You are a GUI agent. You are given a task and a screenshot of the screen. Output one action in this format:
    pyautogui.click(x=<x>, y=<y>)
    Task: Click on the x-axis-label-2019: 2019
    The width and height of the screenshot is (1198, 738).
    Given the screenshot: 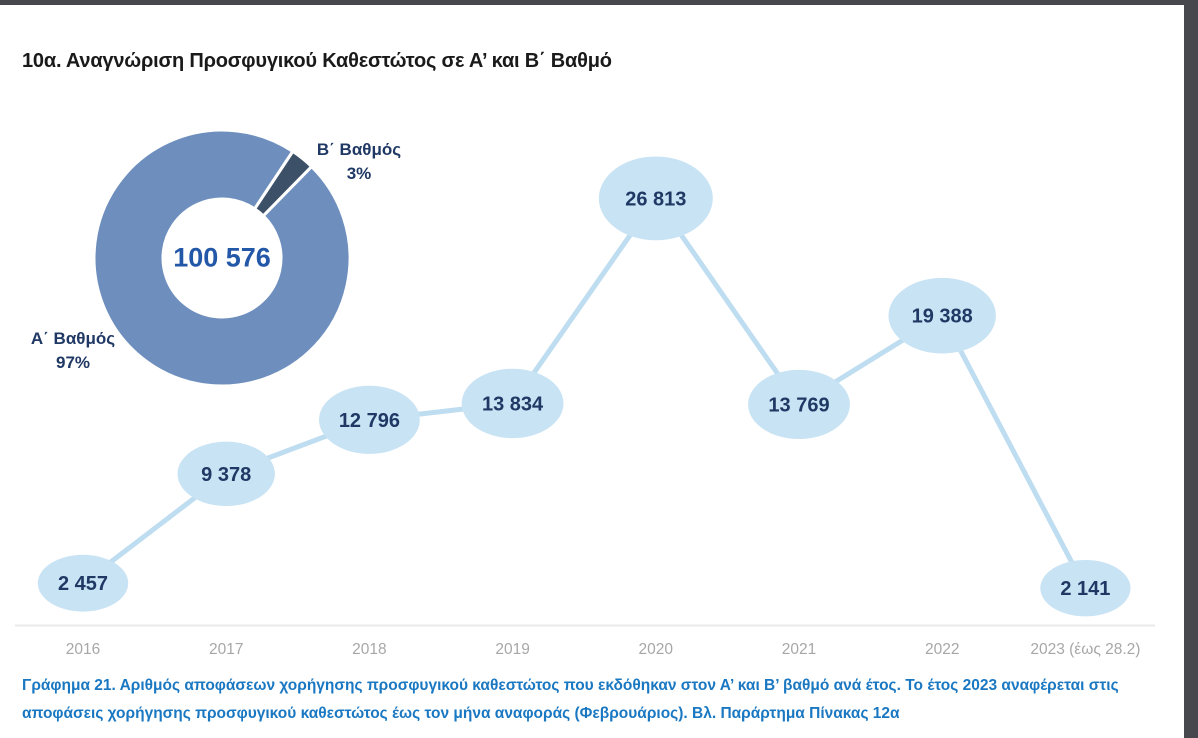 What is the action you would take?
    pyautogui.click(x=512, y=649)
    